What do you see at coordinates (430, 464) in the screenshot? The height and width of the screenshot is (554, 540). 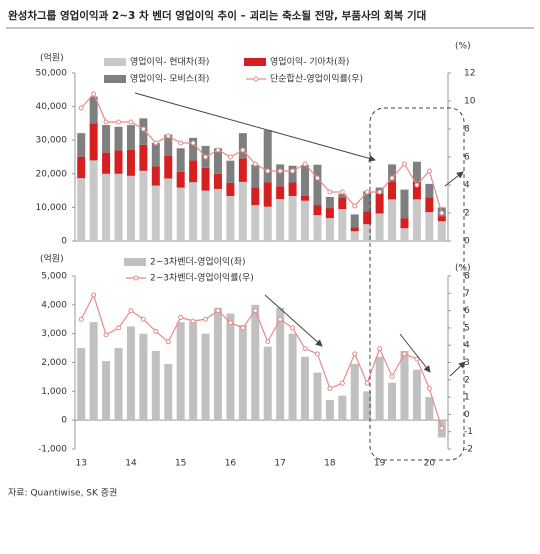 I see `x-tick-label: 20` at bounding box center [430, 464].